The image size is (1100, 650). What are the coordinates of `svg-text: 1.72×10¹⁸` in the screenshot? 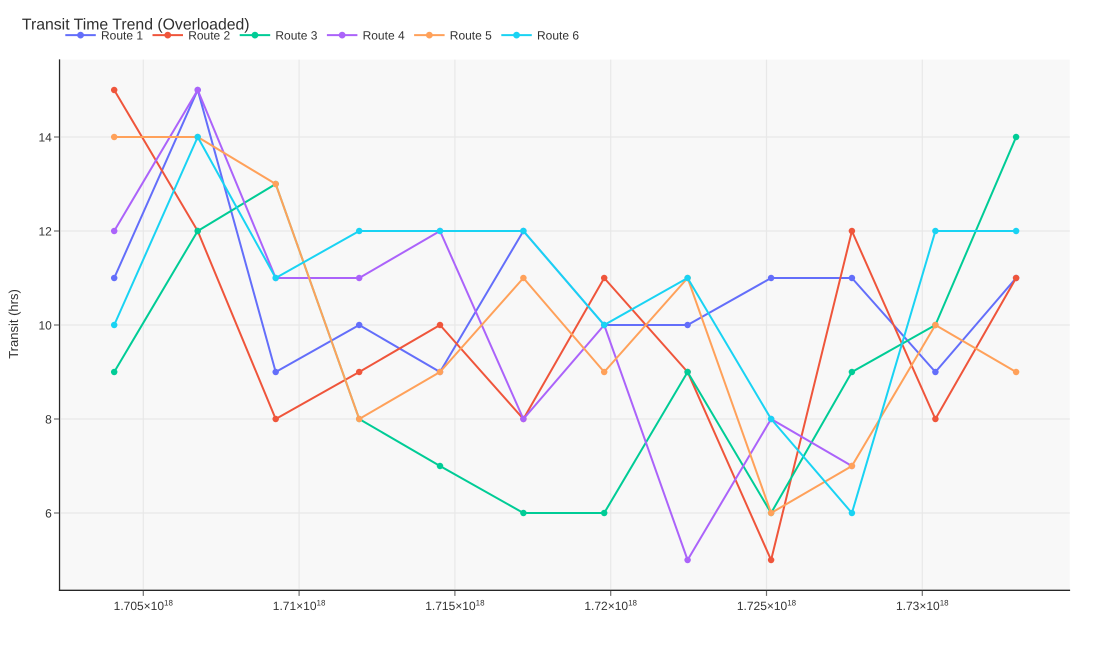 It's located at (610, 605).